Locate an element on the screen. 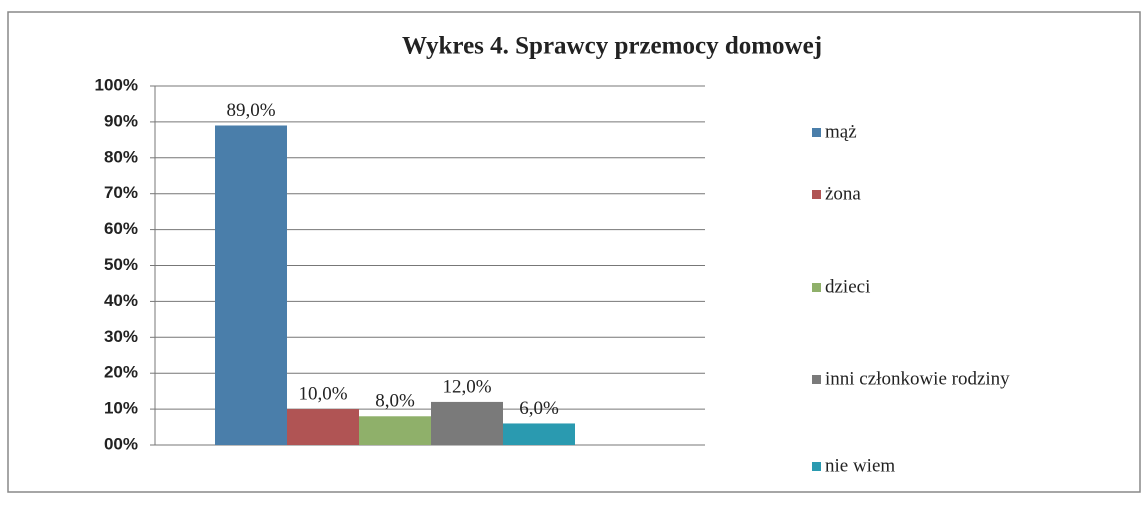 The width and height of the screenshot is (1148, 508). legend-label: dzieci is located at coordinates (847, 286).